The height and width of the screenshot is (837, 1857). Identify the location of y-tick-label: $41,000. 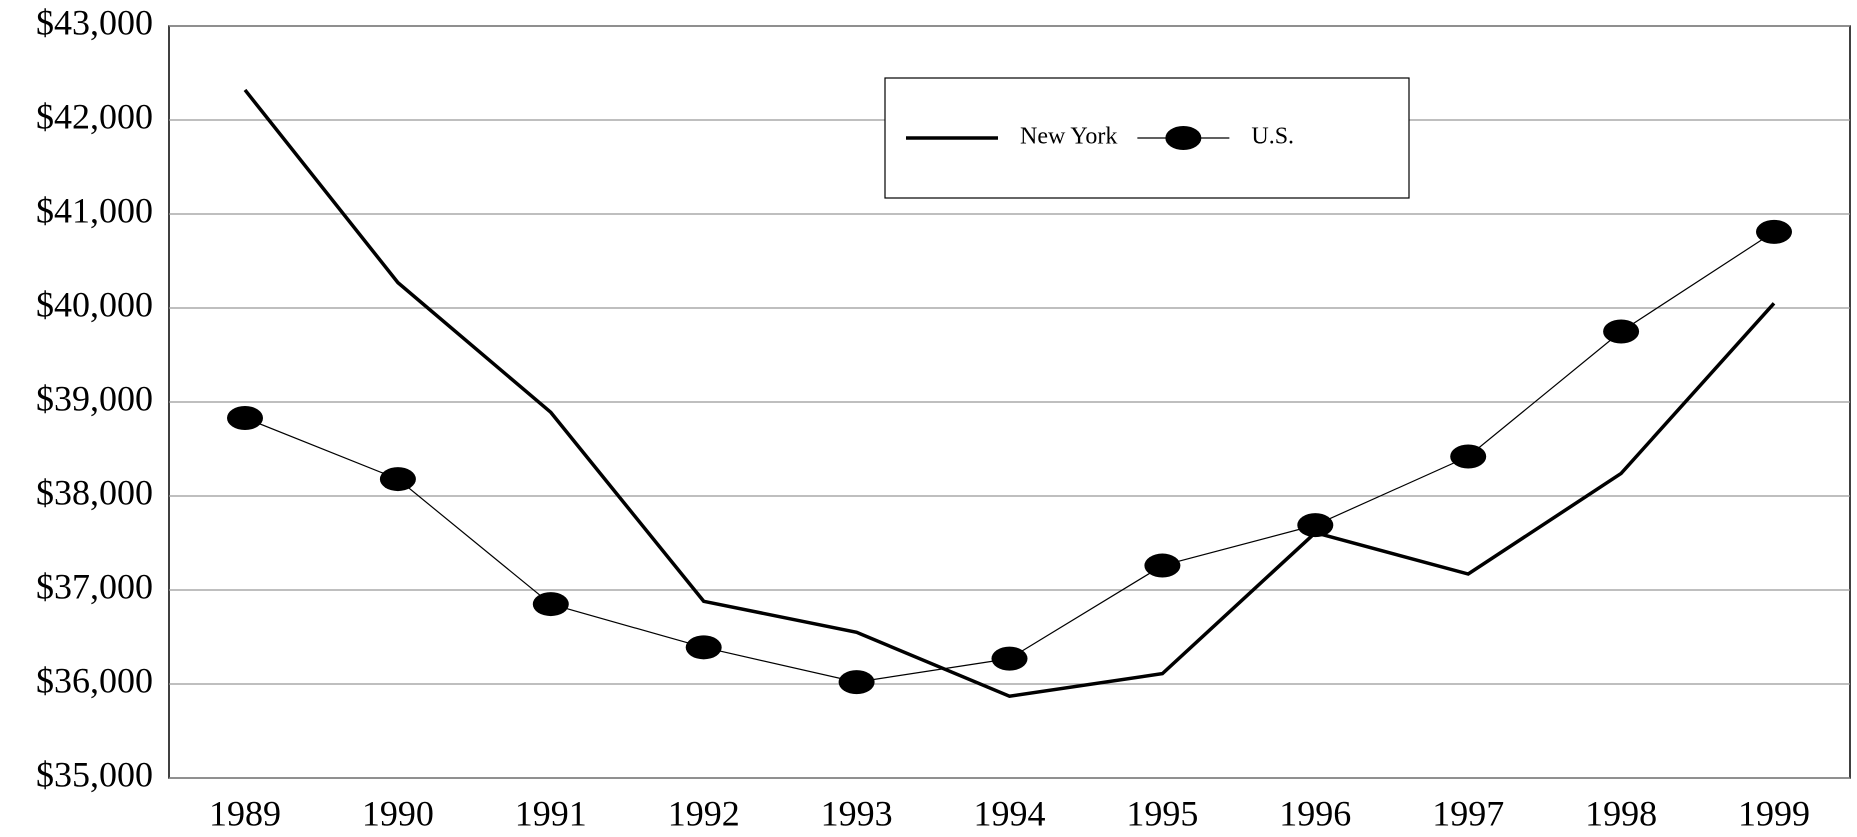
(94, 210).